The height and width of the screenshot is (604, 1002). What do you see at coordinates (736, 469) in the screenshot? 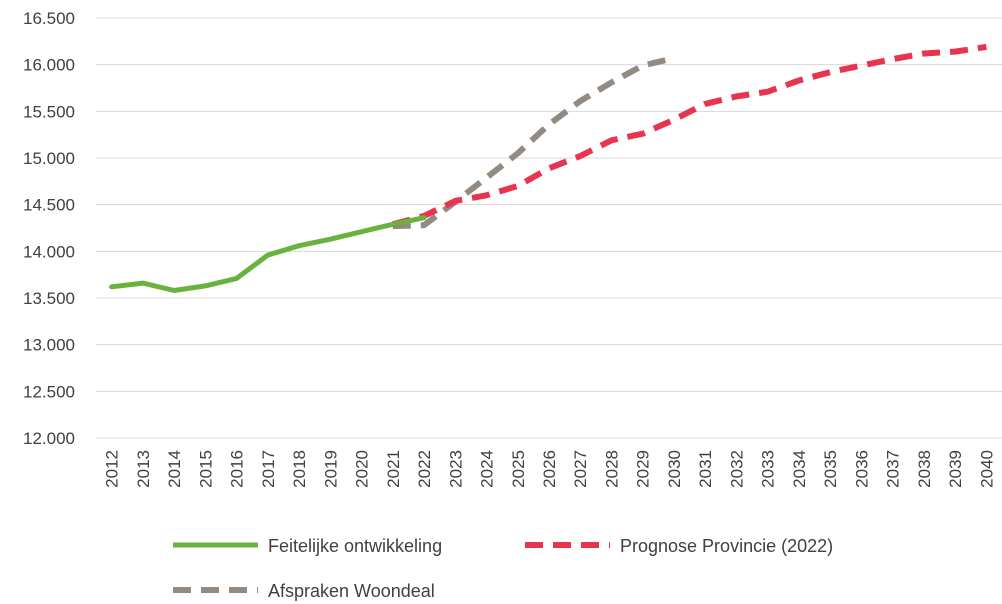
I see `x-tick-label: 2032` at bounding box center [736, 469].